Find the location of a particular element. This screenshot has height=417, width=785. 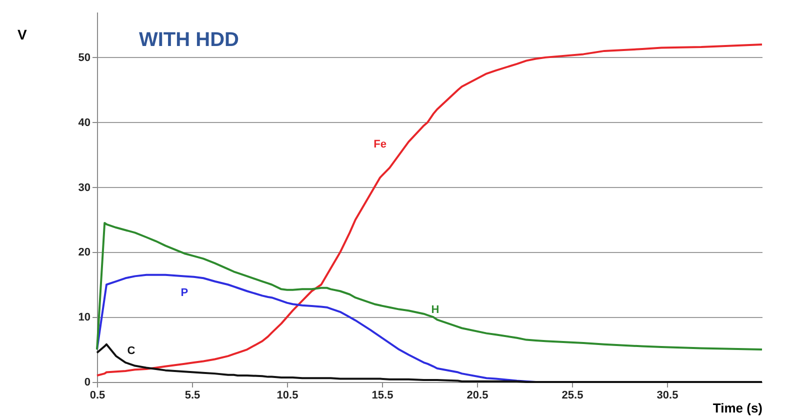

series-label: P is located at coordinates (184, 293).